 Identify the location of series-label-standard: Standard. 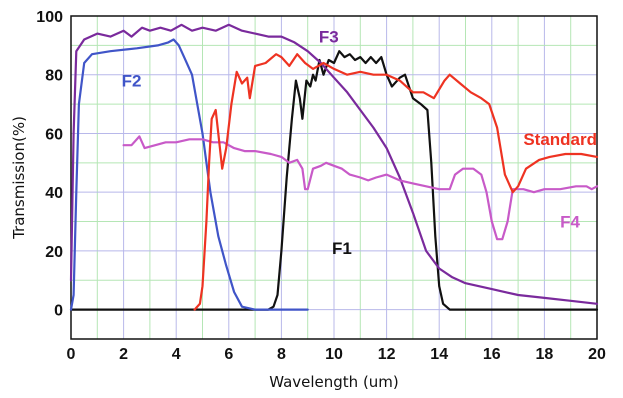
(560, 139).